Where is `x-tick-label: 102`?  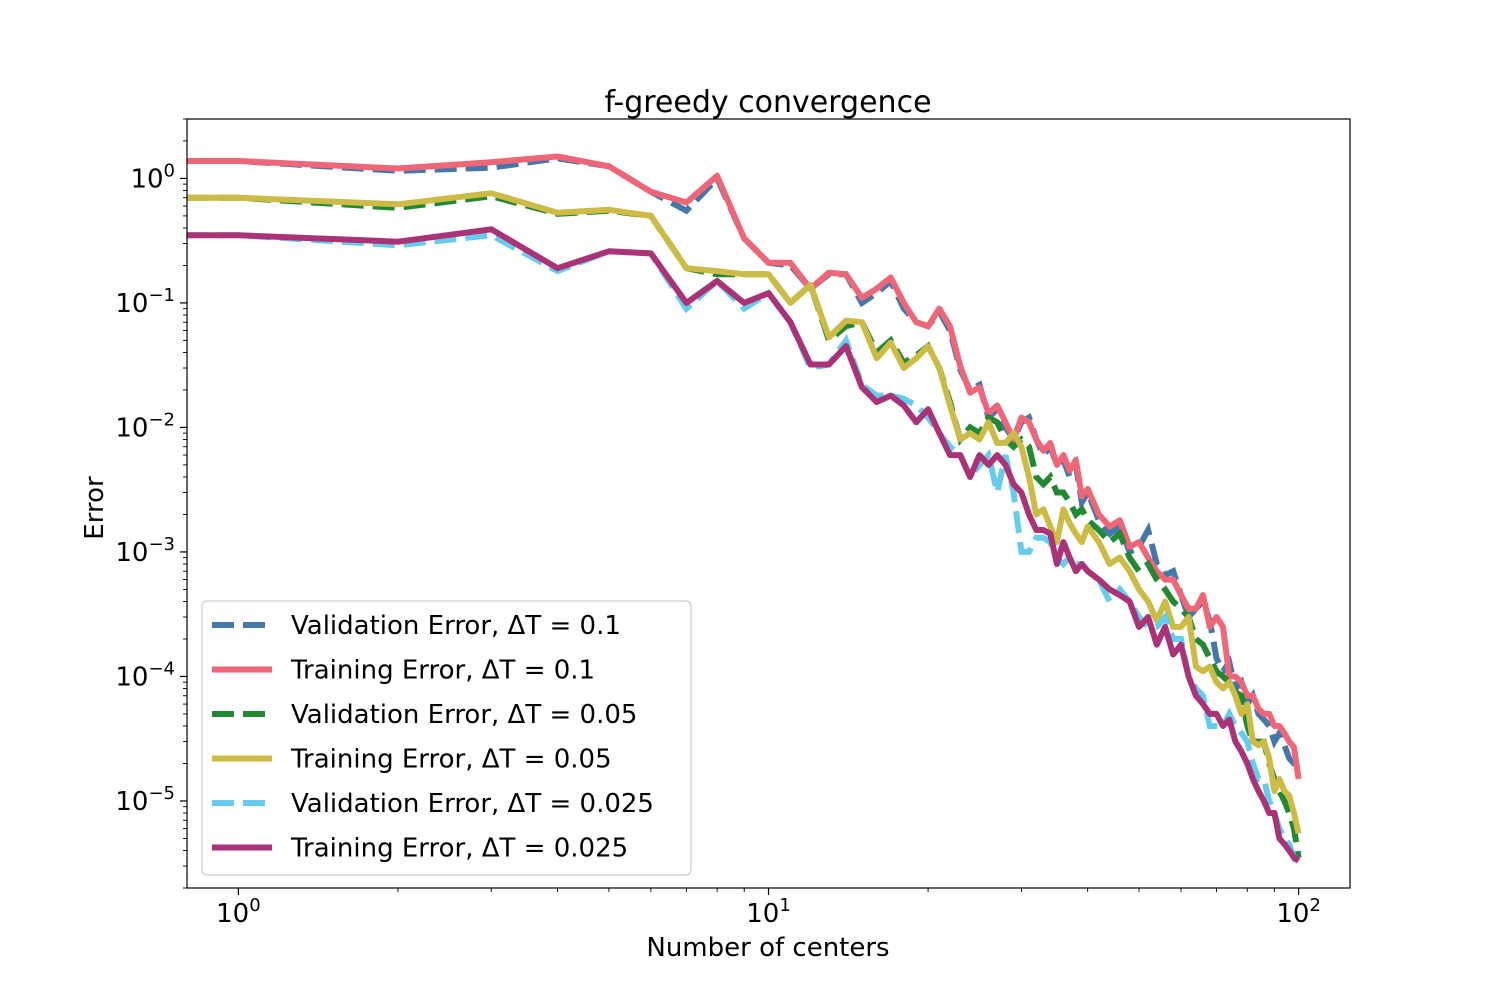 x-tick-label: 102 is located at coordinates (1298, 912).